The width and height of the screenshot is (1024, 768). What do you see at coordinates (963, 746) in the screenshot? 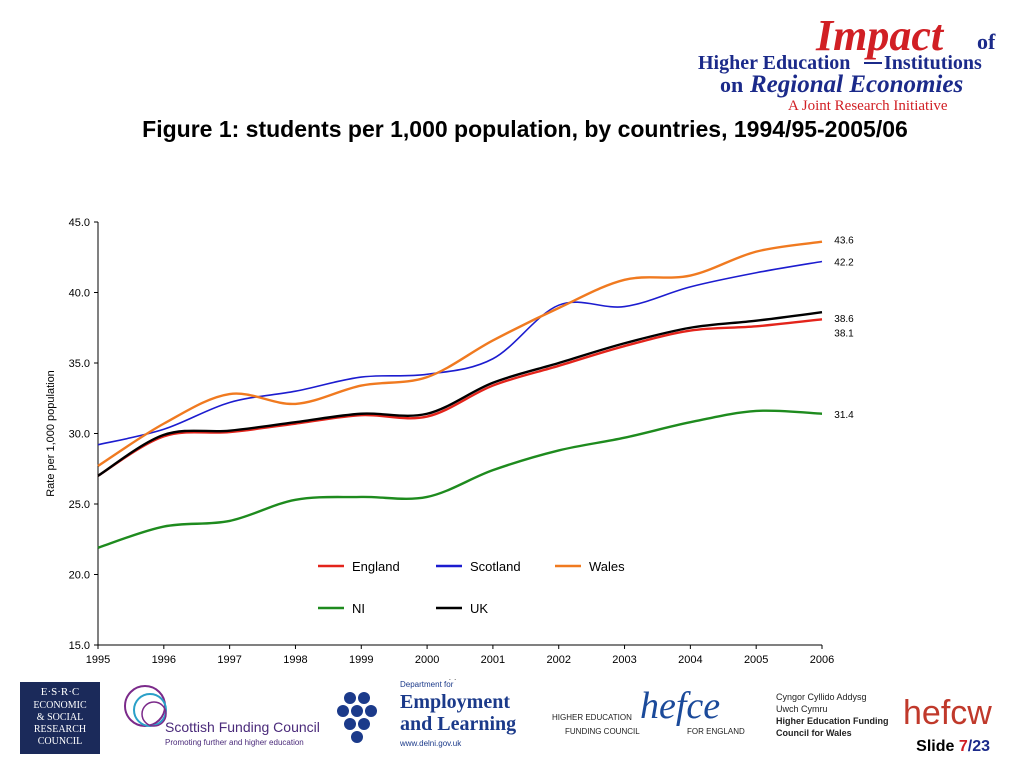
I see `slide-current: 7` at bounding box center [963, 746].